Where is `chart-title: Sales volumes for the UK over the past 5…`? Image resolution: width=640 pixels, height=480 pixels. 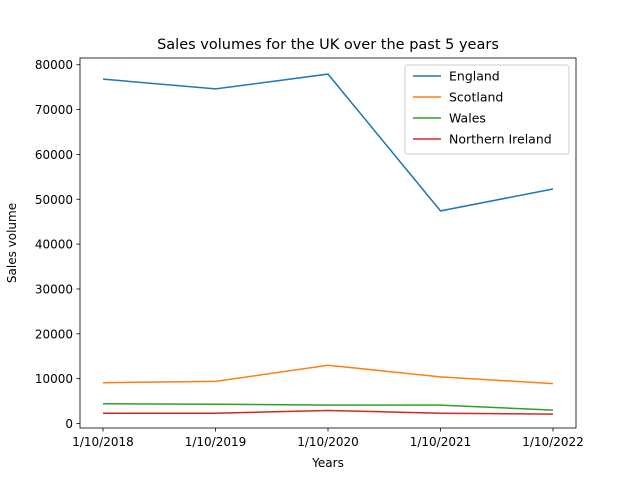 chart-title: Sales volumes for the UK over the past 5… is located at coordinates (328, 45).